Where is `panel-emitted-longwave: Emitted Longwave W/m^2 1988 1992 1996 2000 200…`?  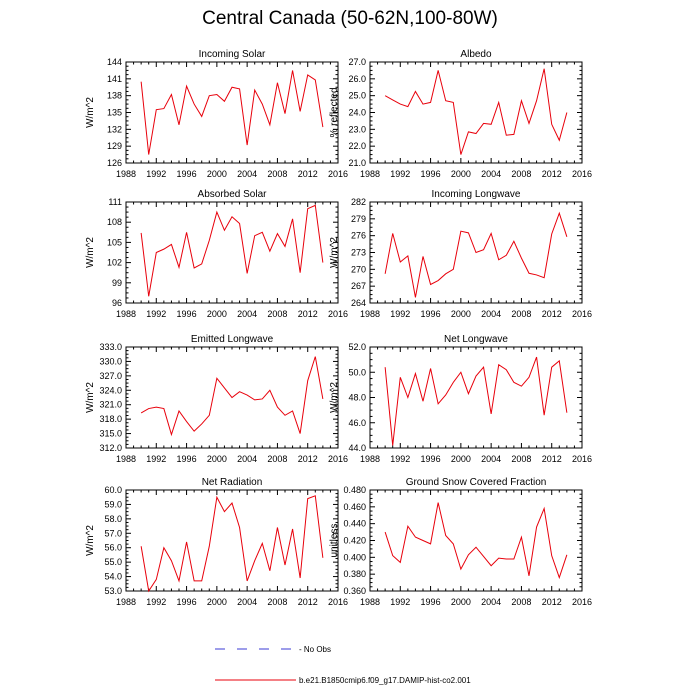
panel-emitted-longwave: Emitted Longwave W/m^2 1988 1992 1996 2000 200… is located at coordinates (216, 399).